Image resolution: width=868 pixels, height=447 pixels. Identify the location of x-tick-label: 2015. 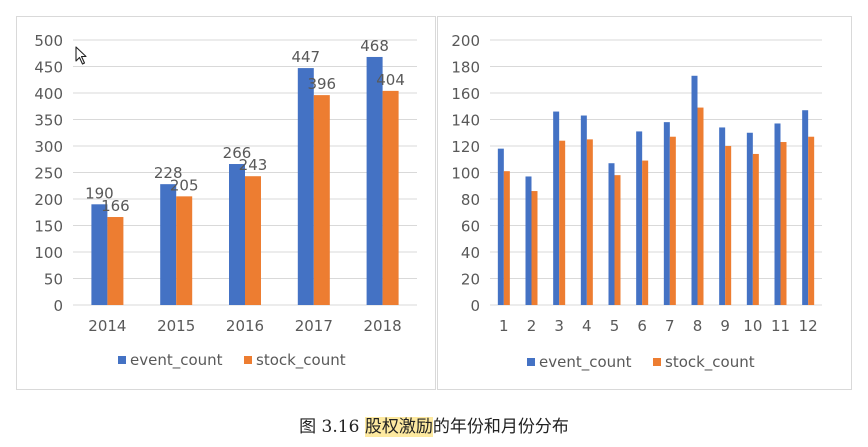
(176, 326).